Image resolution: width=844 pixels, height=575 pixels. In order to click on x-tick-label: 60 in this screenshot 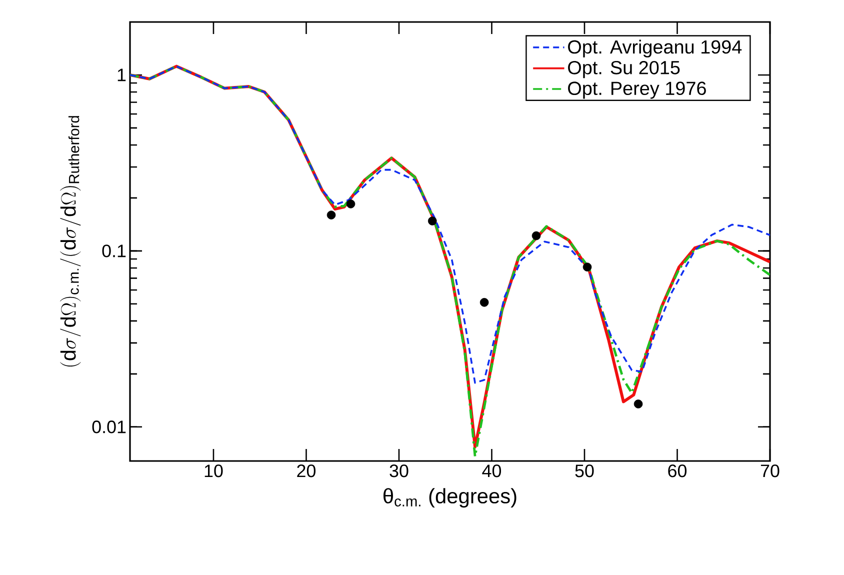, I will do `click(677, 471)`.